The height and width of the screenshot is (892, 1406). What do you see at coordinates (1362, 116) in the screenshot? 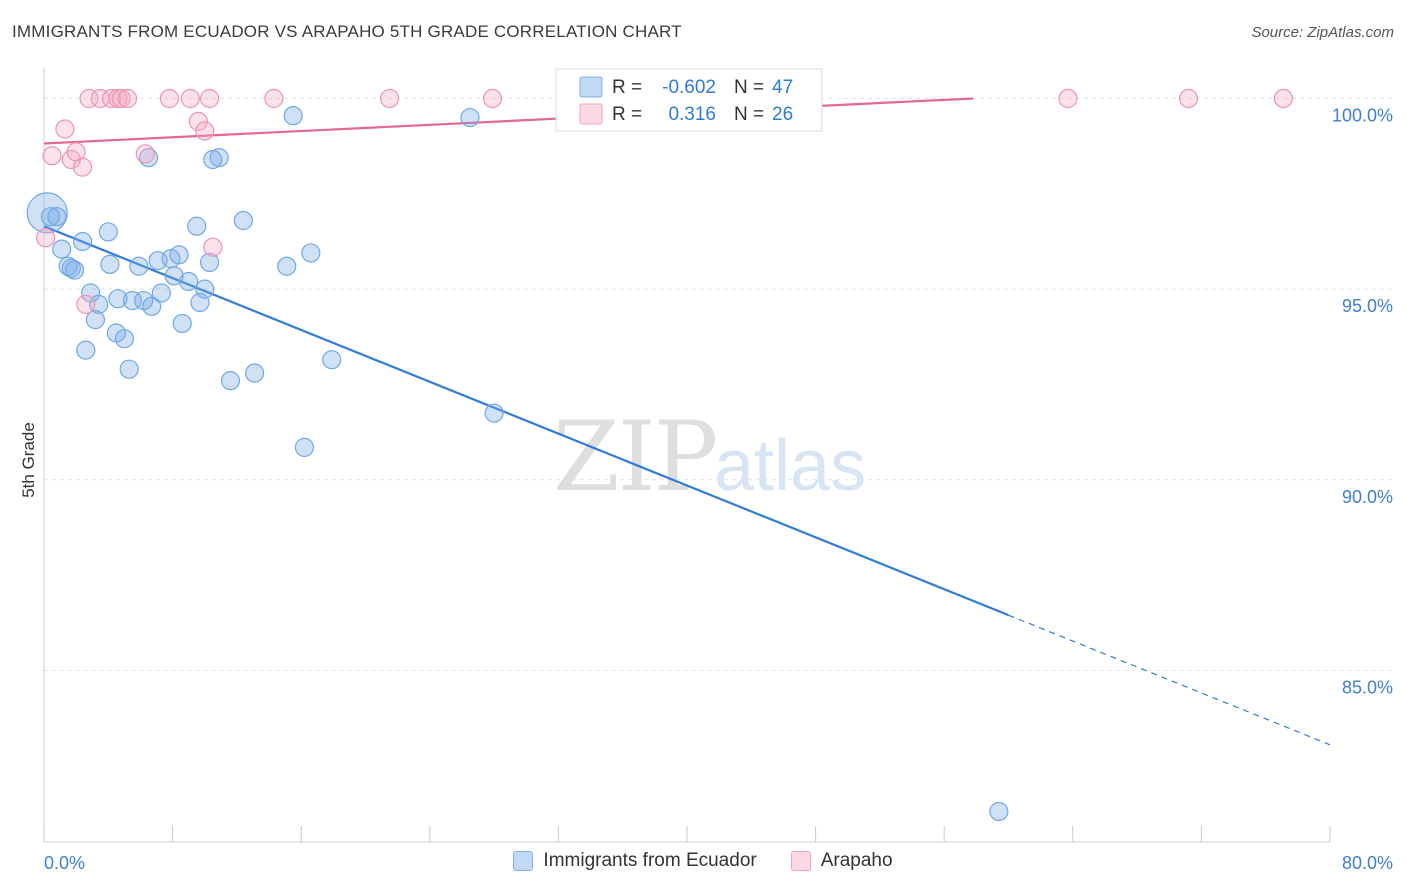
I see `y-tick-label: 100.0%` at bounding box center [1362, 116].